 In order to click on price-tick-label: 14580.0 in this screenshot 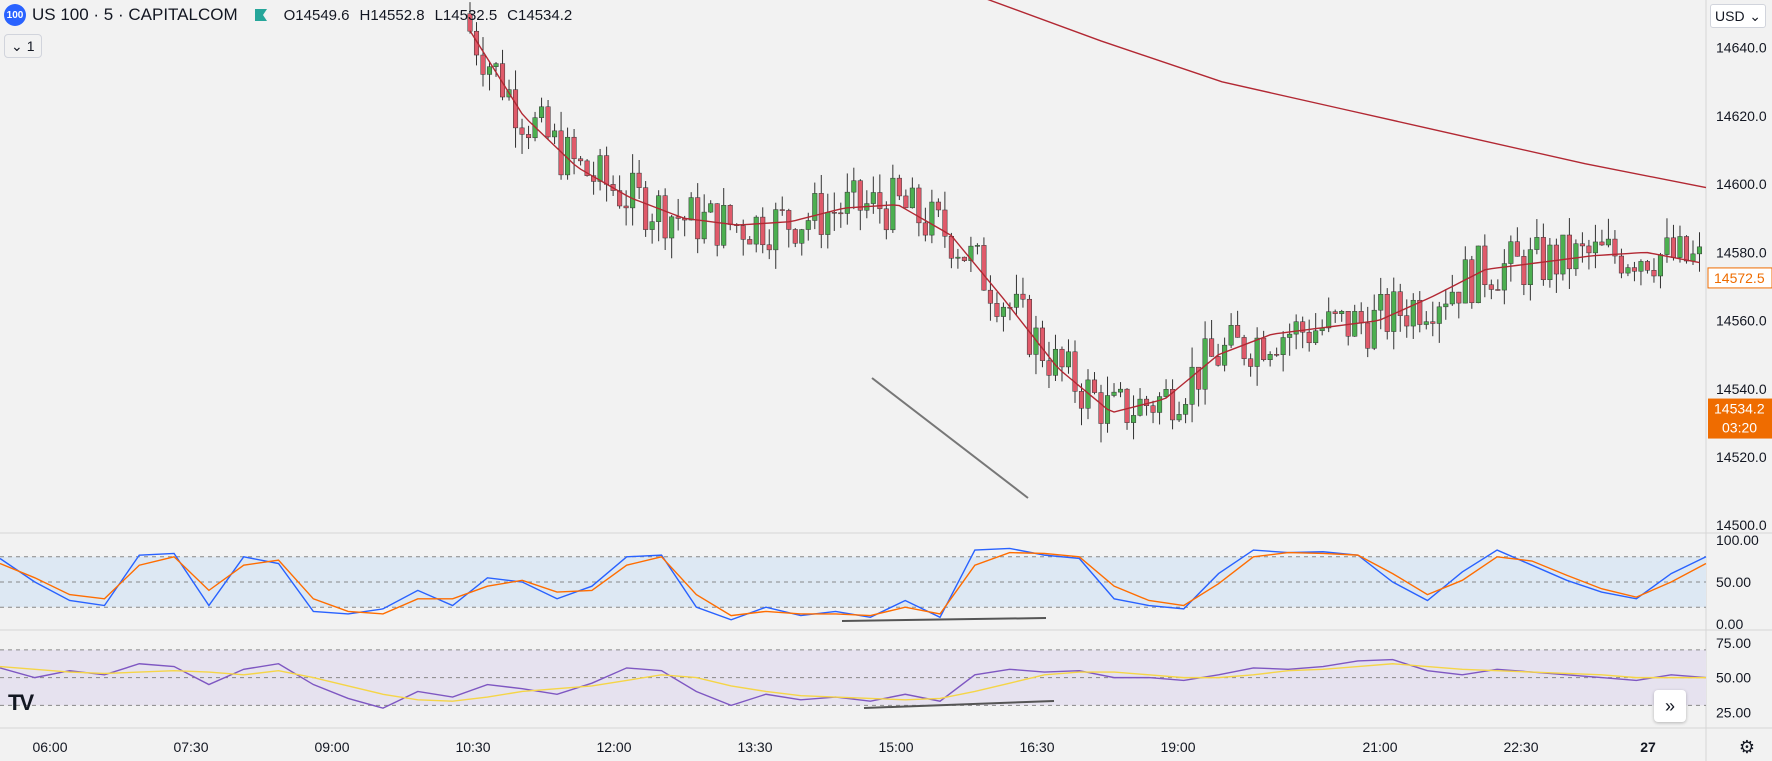, I will do `click(1741, 252)`.